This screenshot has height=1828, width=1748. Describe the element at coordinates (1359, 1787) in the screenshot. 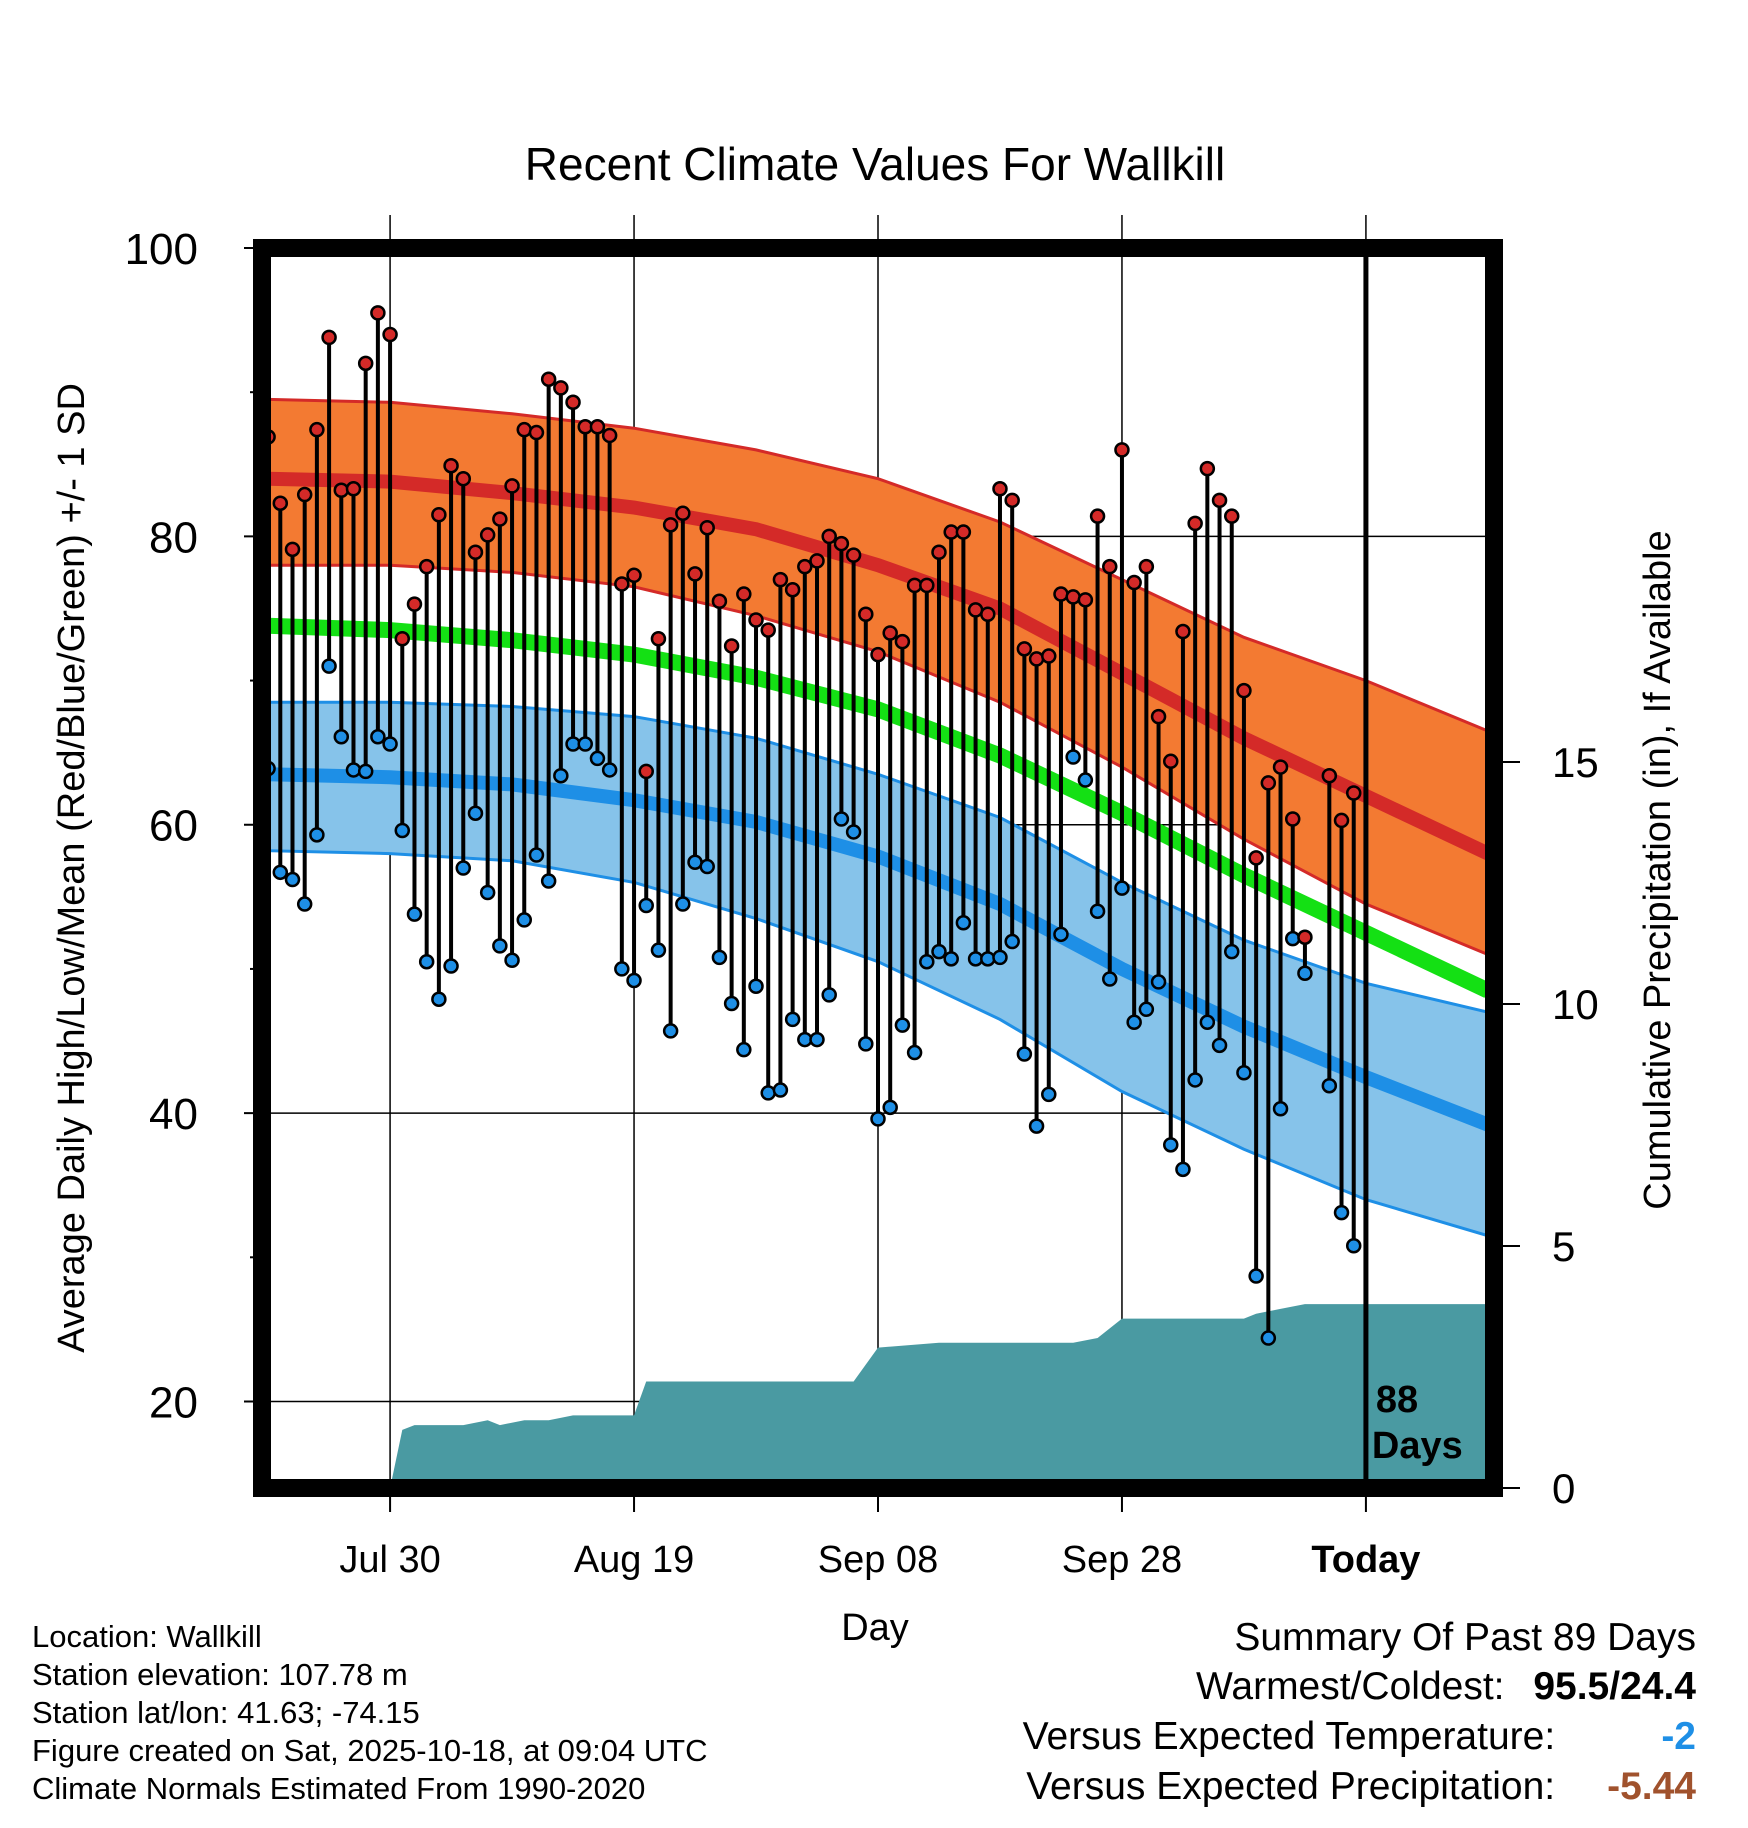

I see `precip-row: Versus Expected Precipitation: -5.44` at that location.